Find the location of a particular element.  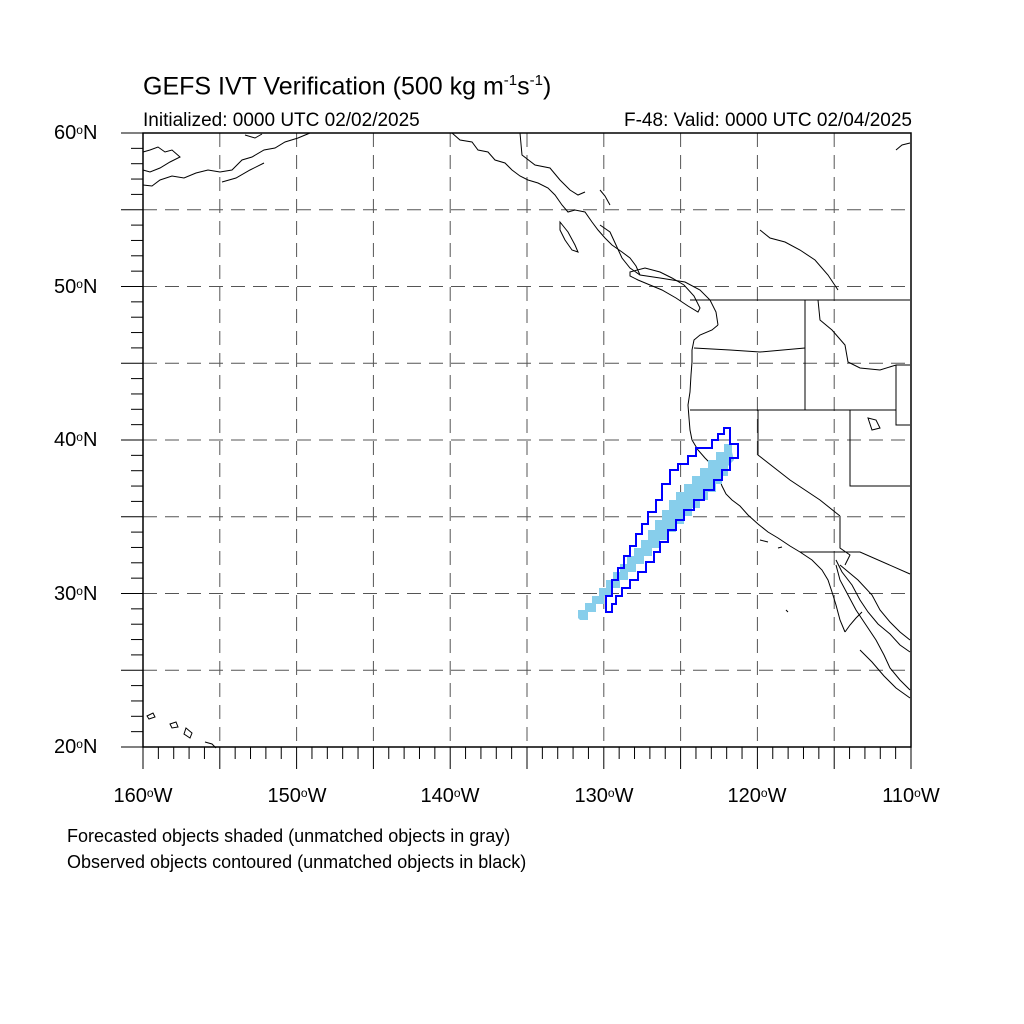

observed-objects is located at coordinates (672, 520).